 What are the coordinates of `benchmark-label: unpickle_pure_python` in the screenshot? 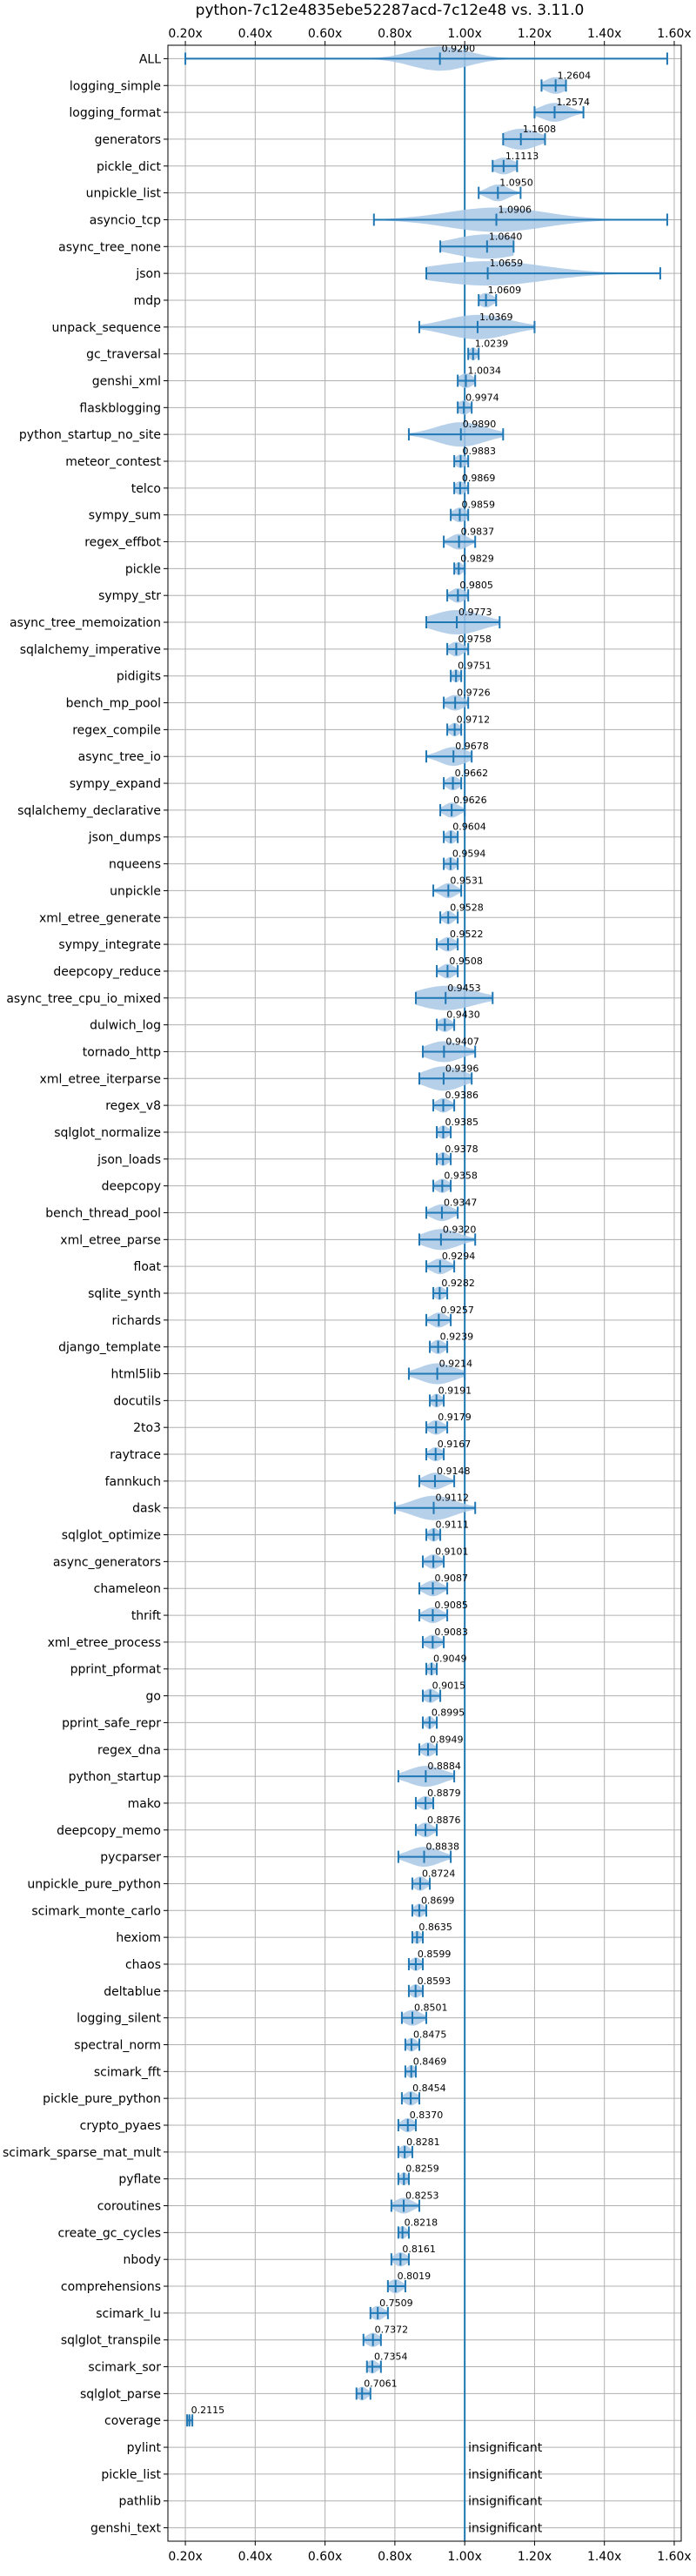 It's located at (94, 1884).